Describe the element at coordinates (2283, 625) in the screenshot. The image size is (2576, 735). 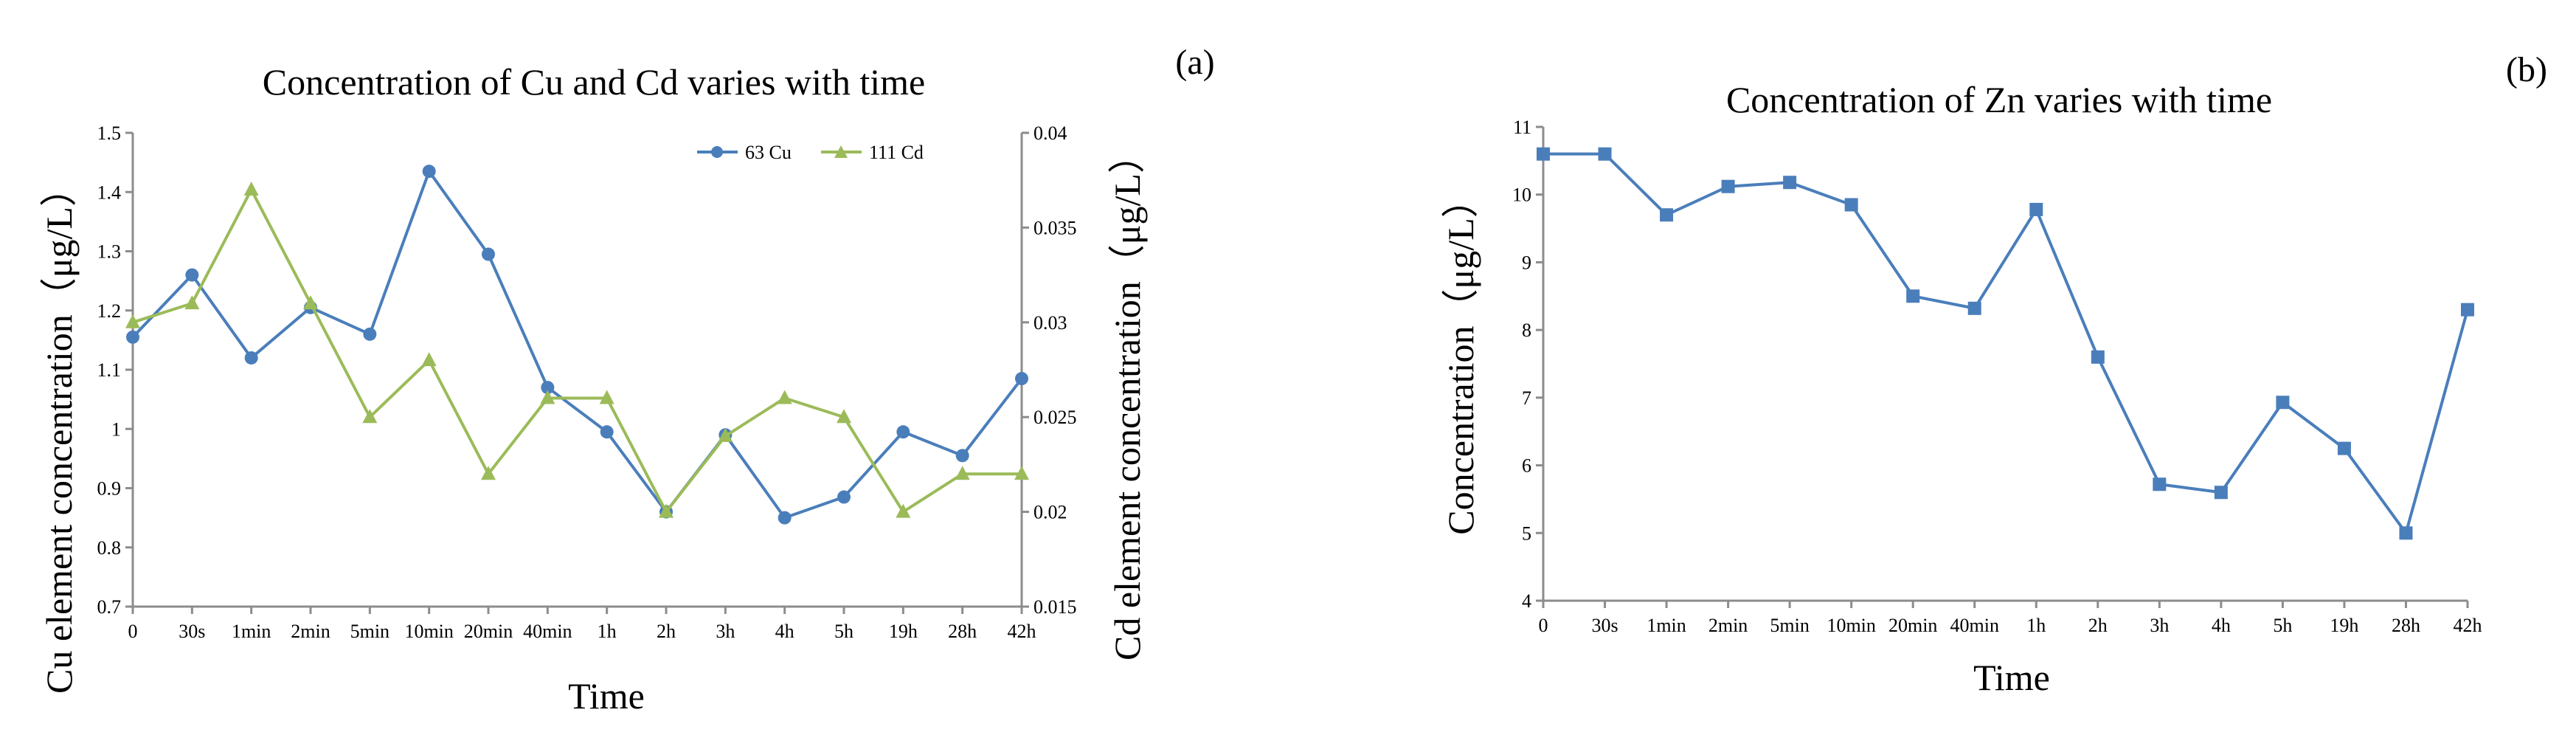
I see `chart-b-xtick-label: 5h` at that location.